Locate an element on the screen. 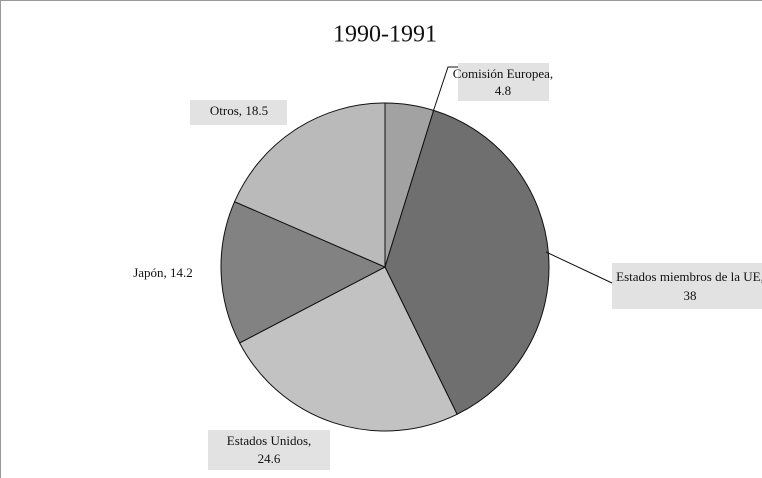  value-label: 24.6 is located at coordinates (269, 458).